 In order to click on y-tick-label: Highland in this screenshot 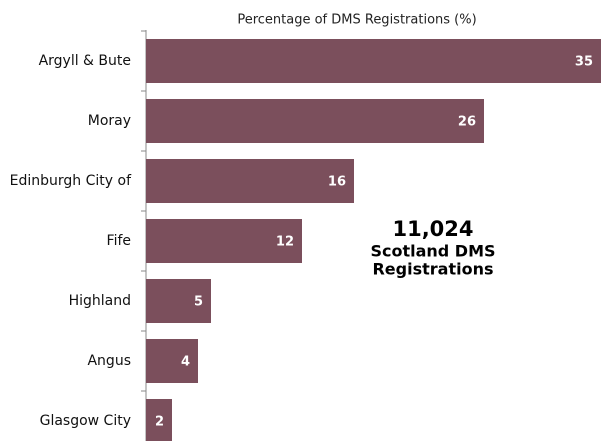, I will do `click(100, 301)`.